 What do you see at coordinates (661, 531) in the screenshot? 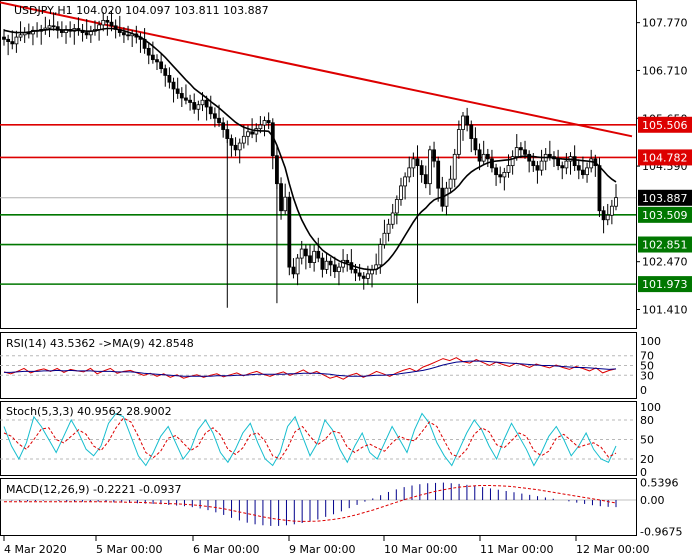
I see `macd-tick-label: -0.9675` at bounding box center [661, 531].